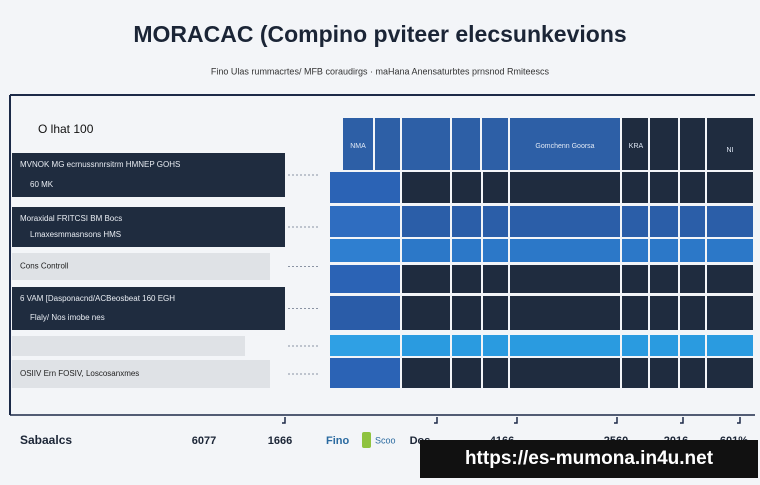  What do you see at coordinates (46, 440) in the screenshot?
I see `axis-label: Sabaalcs` at bounding box center [46, 440].